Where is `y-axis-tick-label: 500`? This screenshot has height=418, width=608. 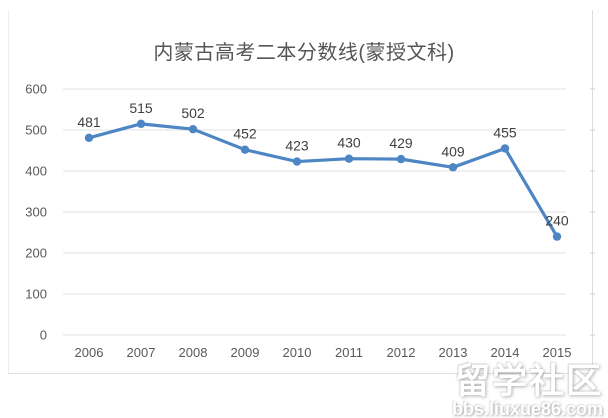
y-axis-tick-label: 500 is located at coordinates (36, 130).